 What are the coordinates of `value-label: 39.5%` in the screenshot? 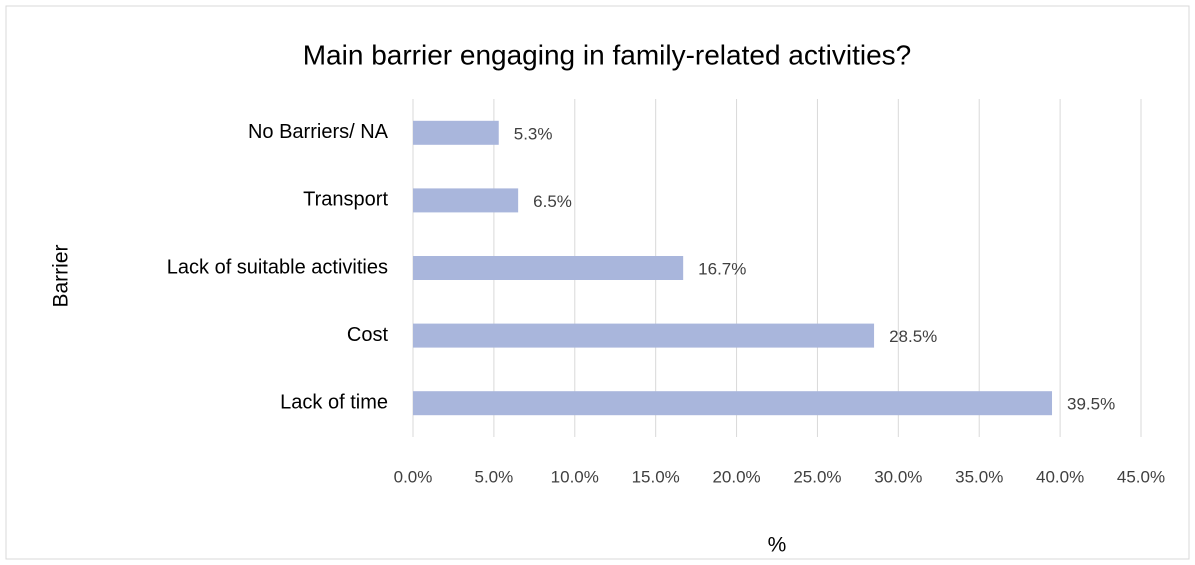 It's located at (1091, 404).